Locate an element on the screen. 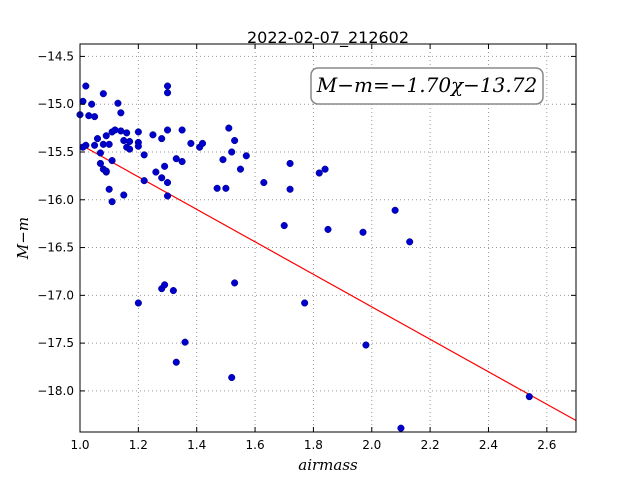  x-tick-labels: 1.0 1.2 1.4 1.6 1.8 2.0 2.2 2.4 2.6 is located at coordinates (313, 445).